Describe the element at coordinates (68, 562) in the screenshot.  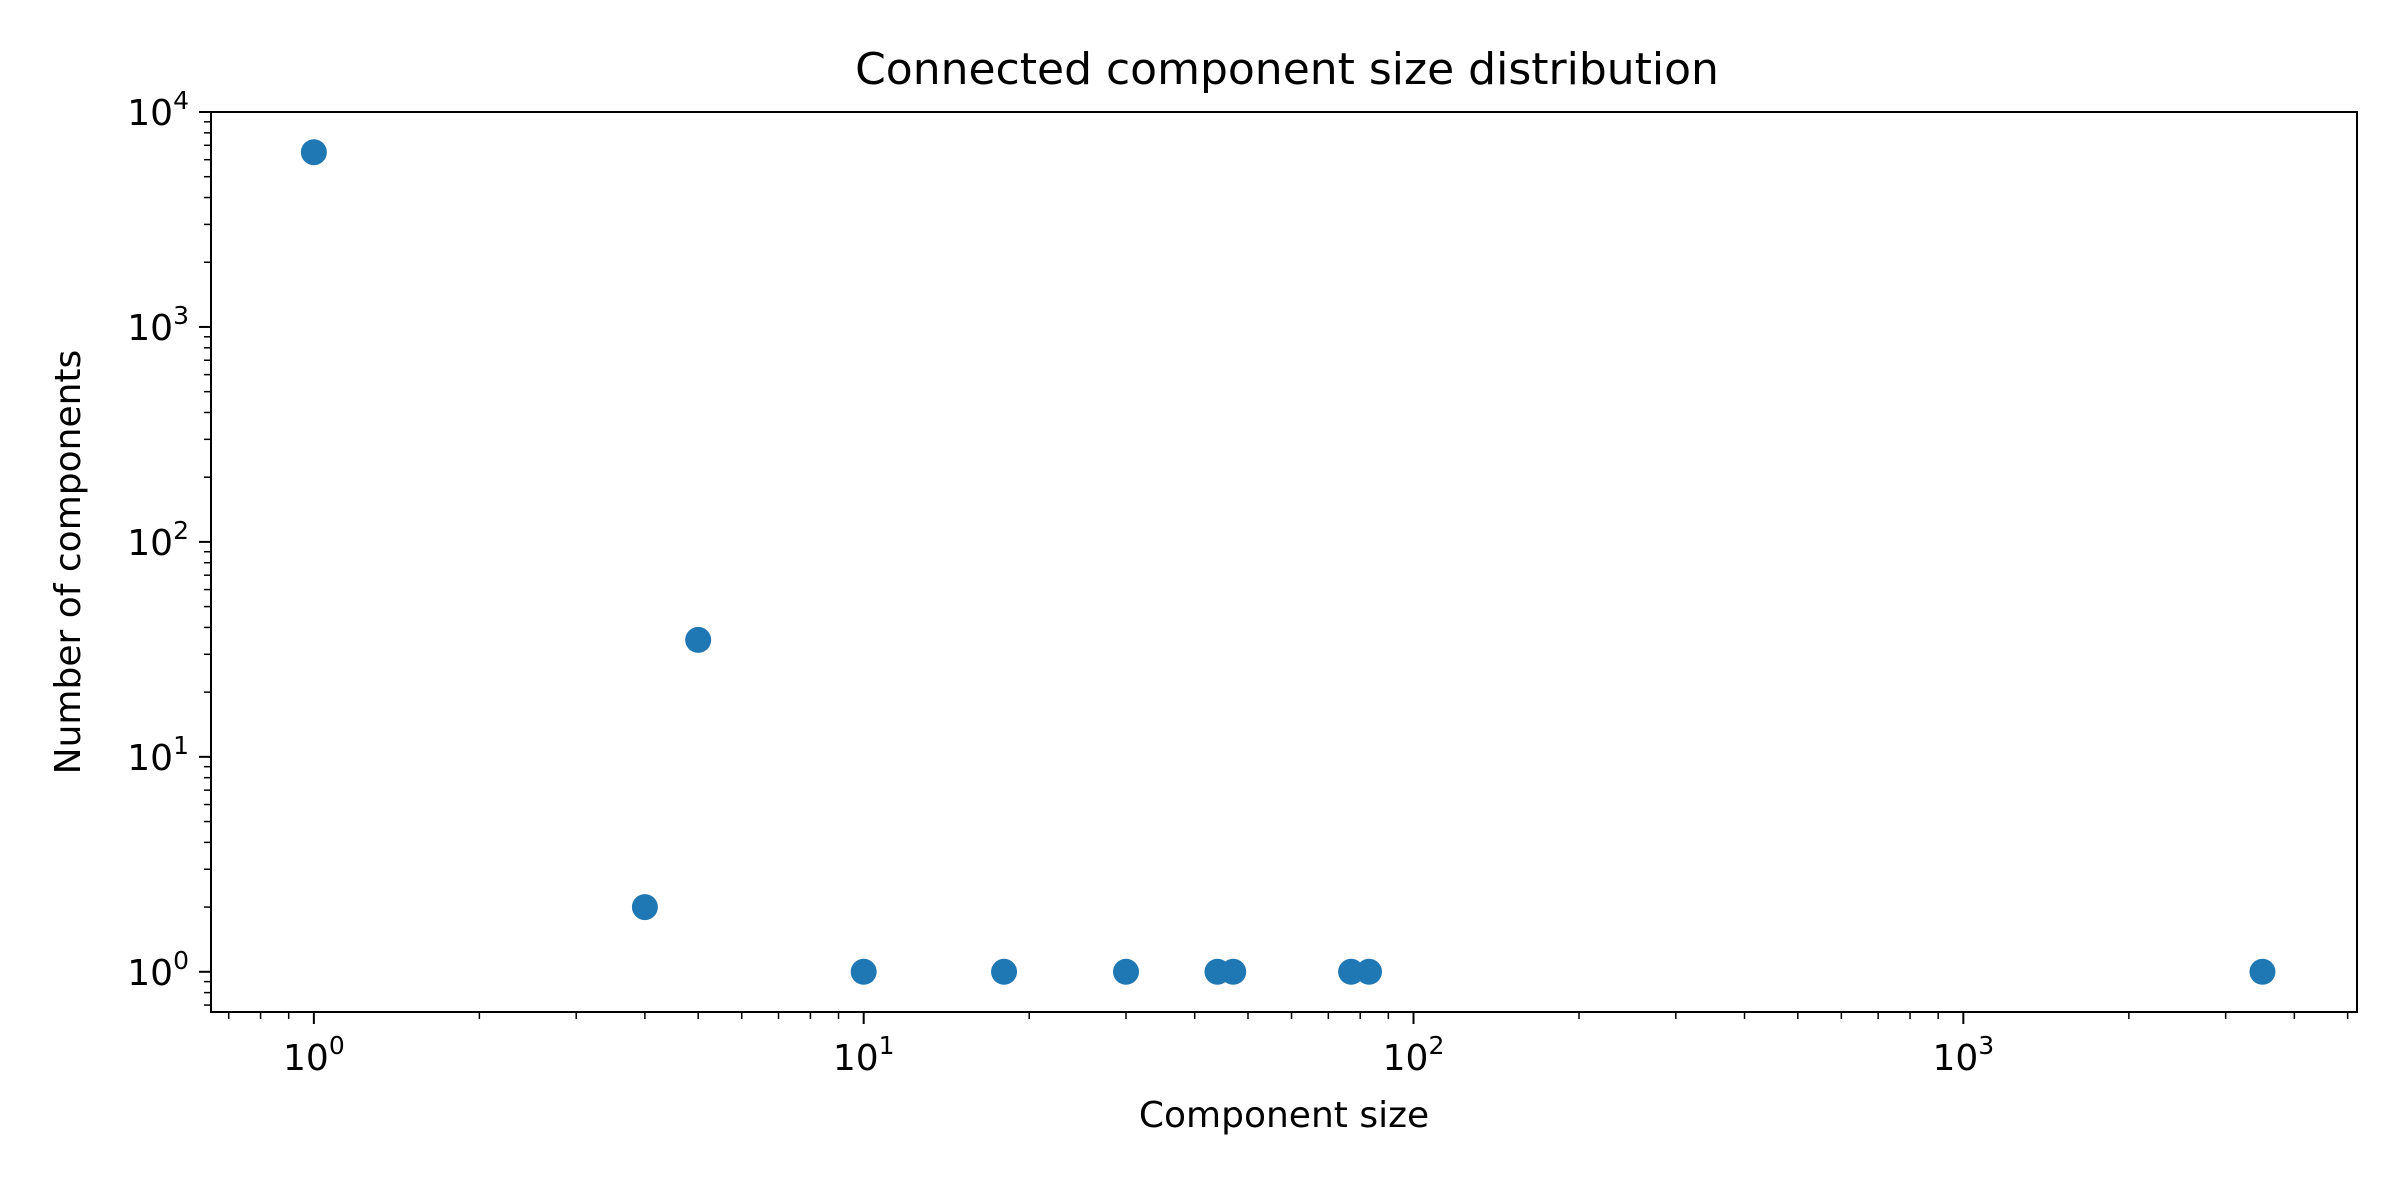
I see `y-axis-label: Number of components` at that location.